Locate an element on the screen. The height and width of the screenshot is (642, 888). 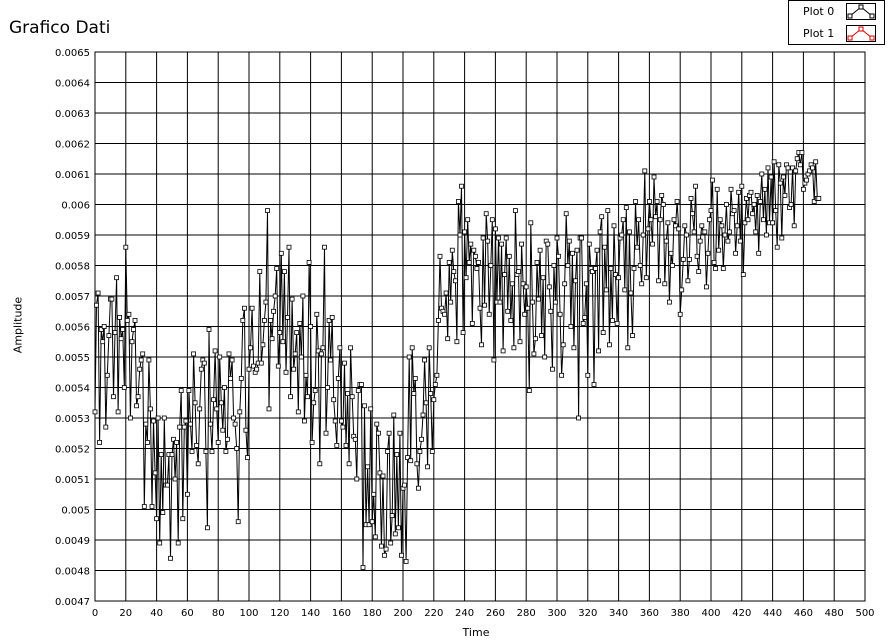
x-tick-label: 460 is located at coordinates (803, 613).